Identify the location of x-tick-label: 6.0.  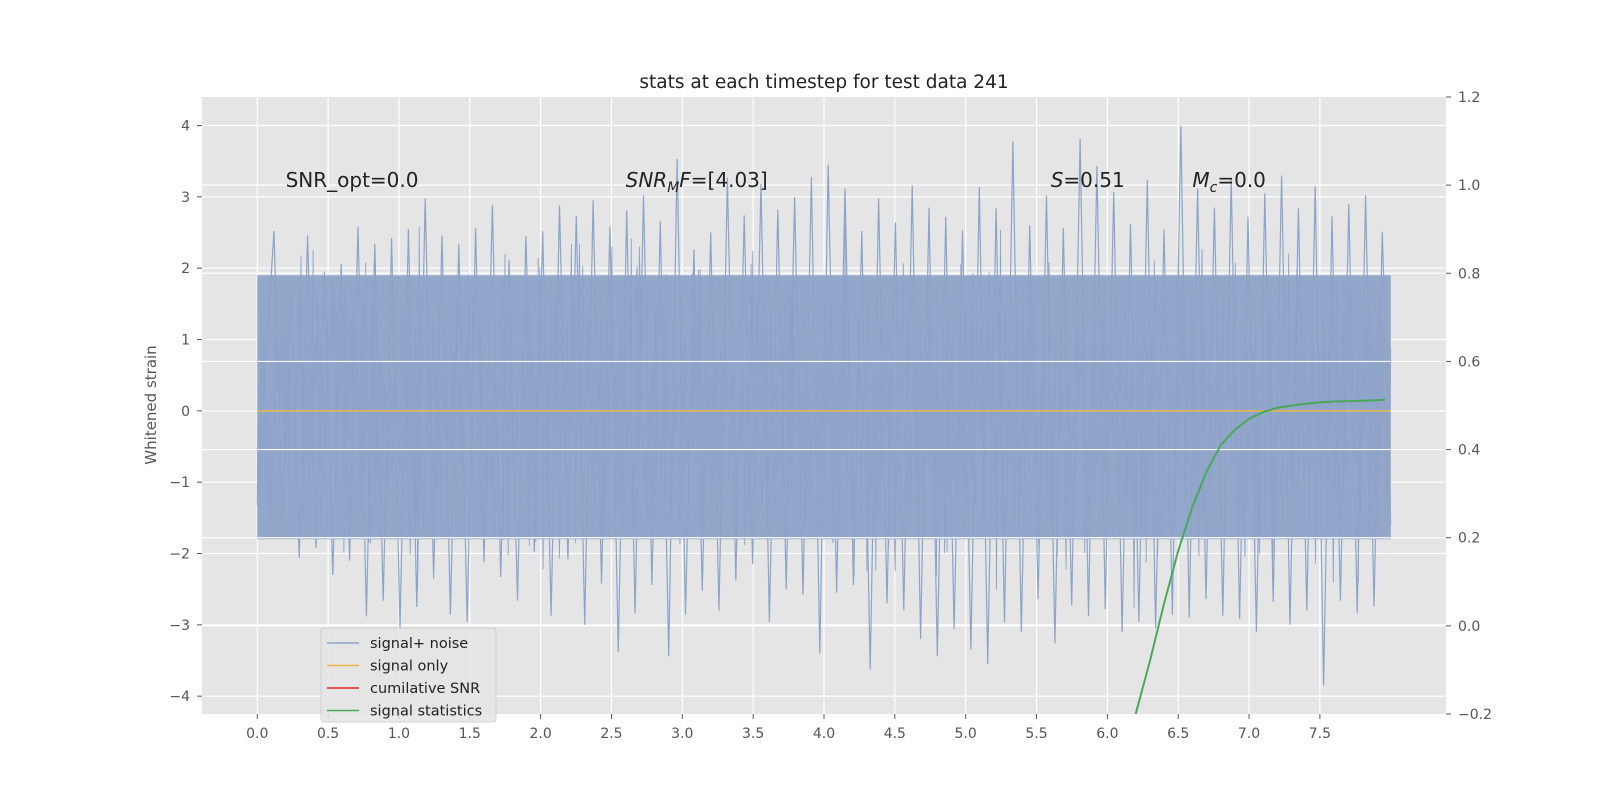
(1107, 734).